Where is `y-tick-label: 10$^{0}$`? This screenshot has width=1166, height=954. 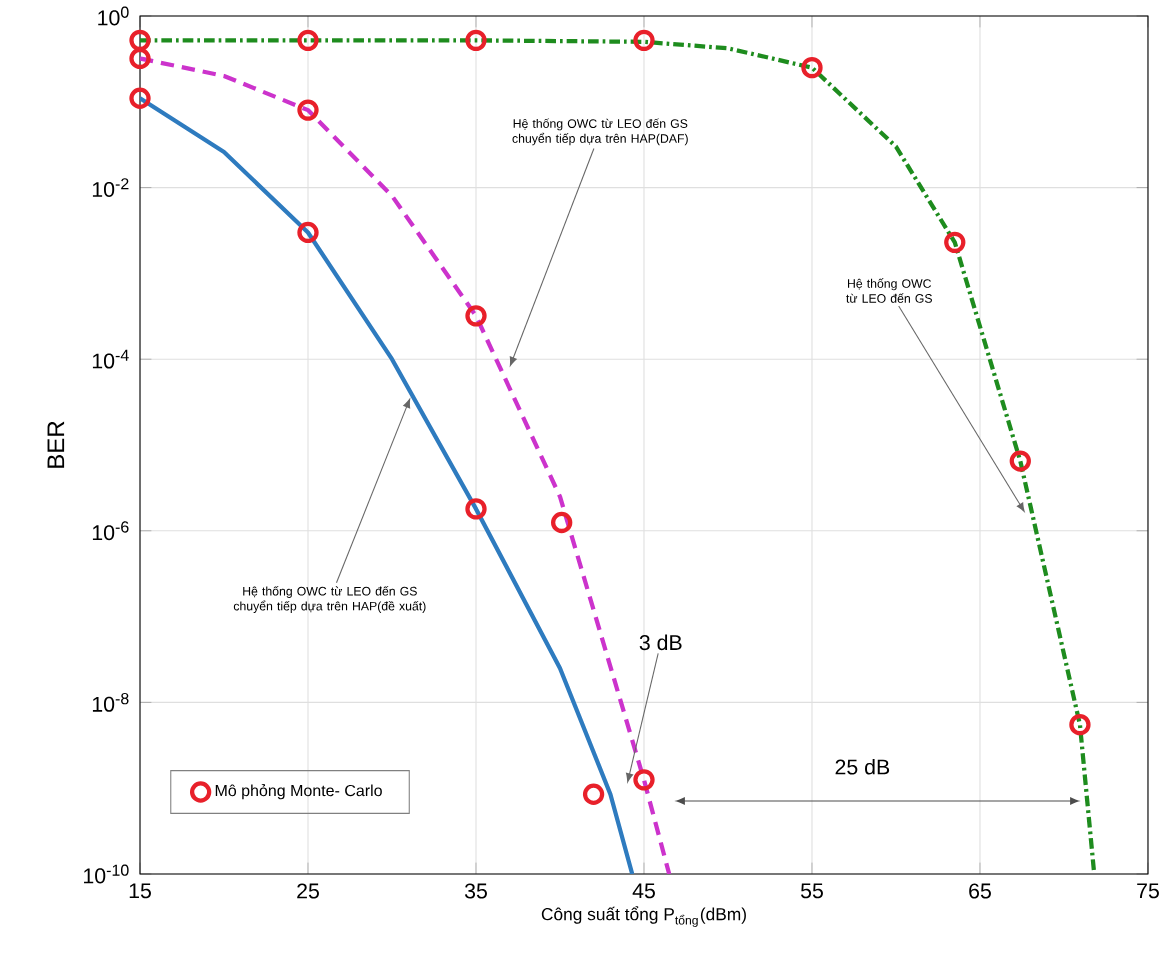
y-tick-label: 10$^{0}$ is located at coordinates (113, 16).